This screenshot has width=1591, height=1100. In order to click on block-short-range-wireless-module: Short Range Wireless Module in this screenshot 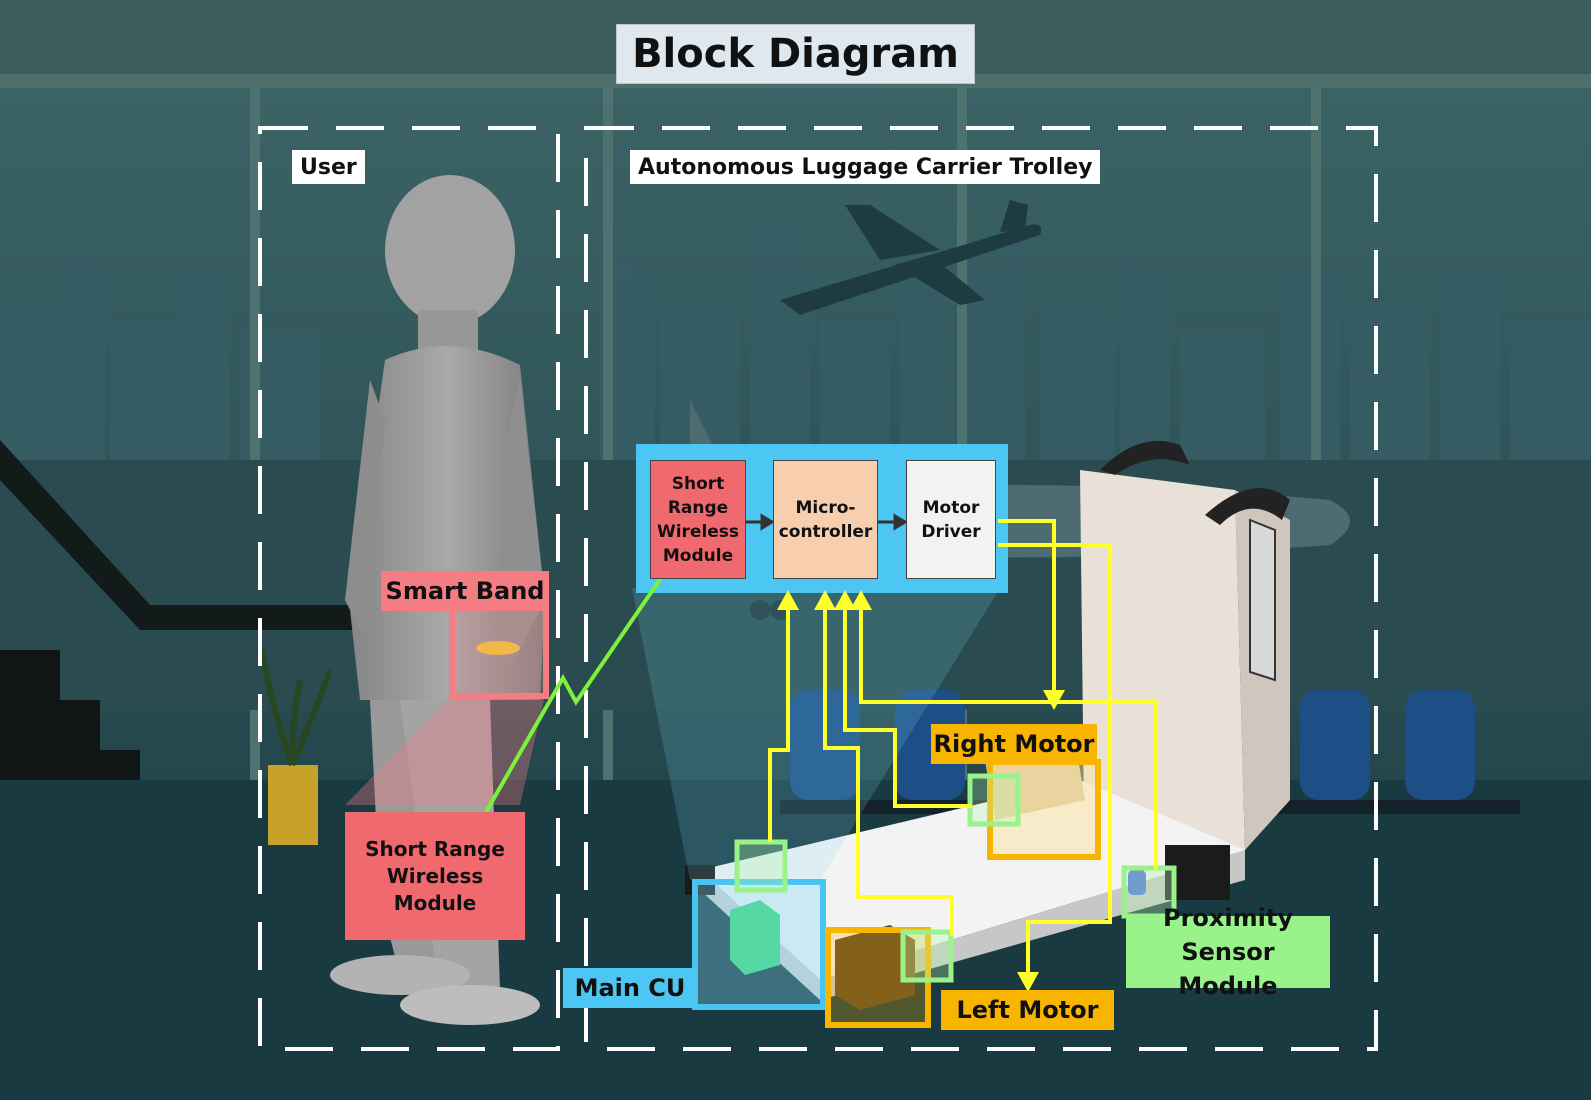, I will do `click(698, 519)`.